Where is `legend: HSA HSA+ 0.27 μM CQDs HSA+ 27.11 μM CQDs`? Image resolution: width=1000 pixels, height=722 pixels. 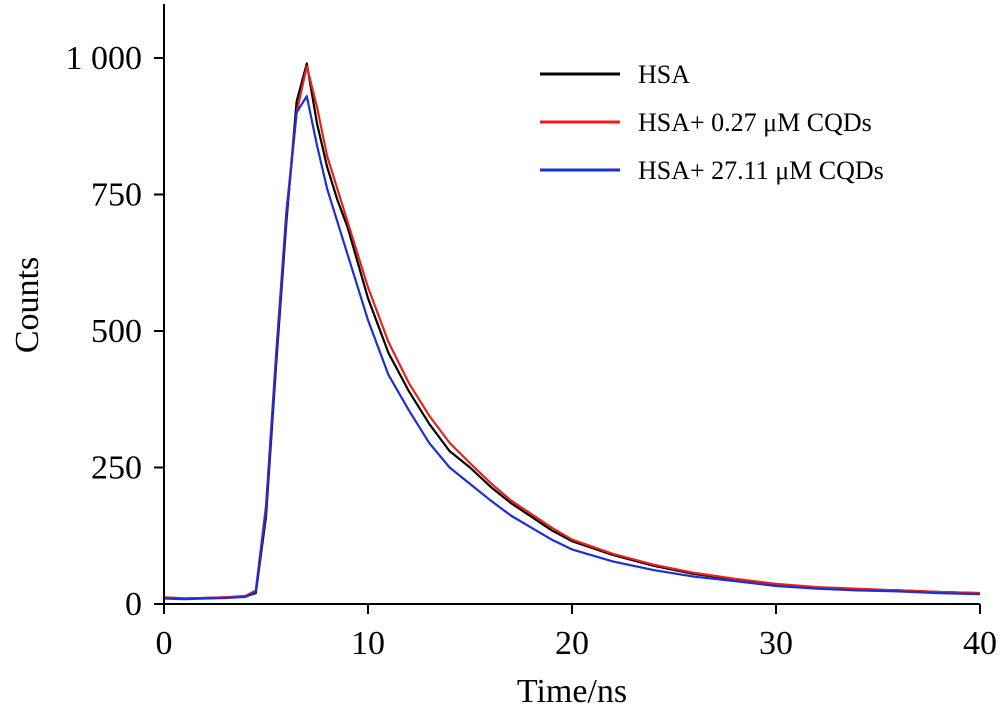
legend: HSA HSA+ 0.27 μM CQDs HSA+ 27.11 μM CQDs is located at coordinates (712, 122).